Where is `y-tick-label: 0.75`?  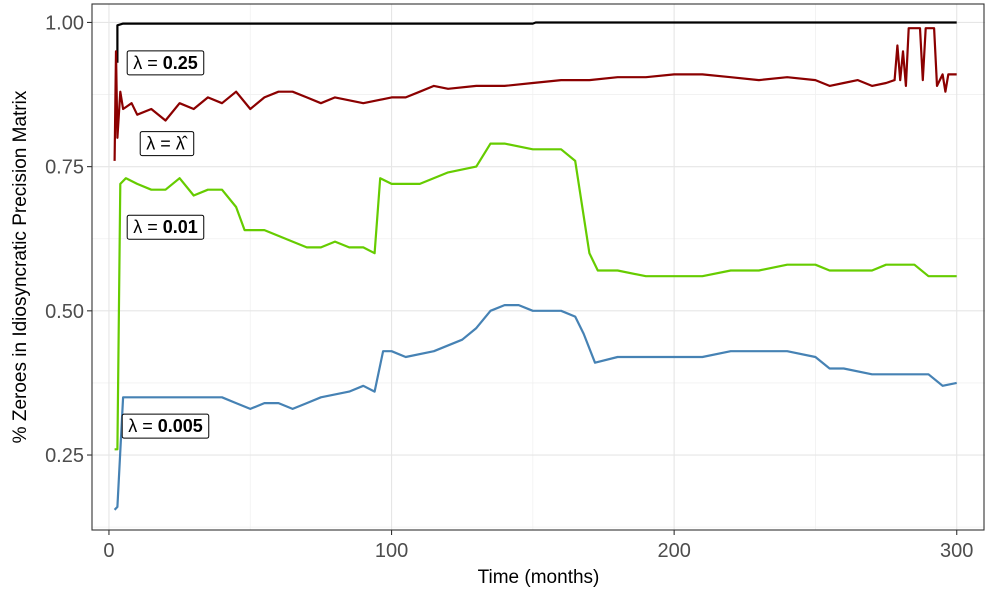
y-tick-label: 0.75 is located at coordinates (64, 168).